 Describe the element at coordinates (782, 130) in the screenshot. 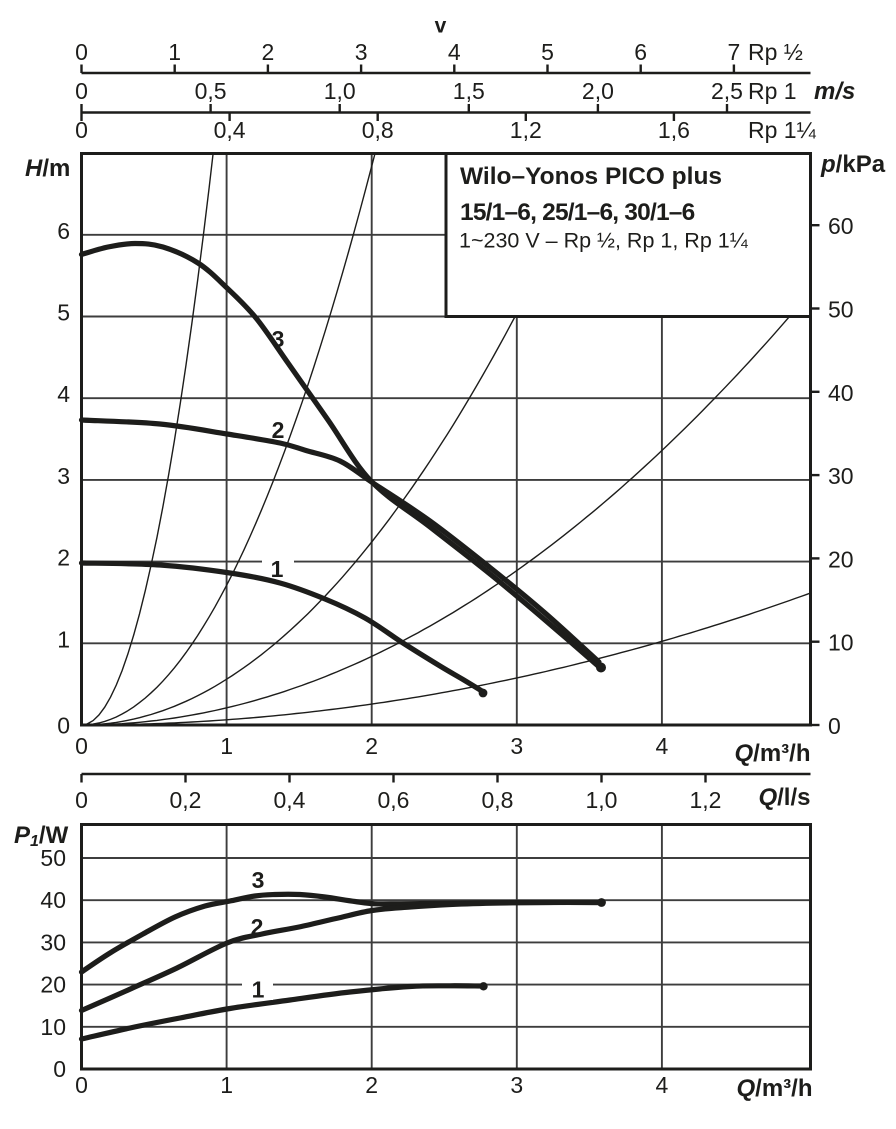

I see `svg-text: Rp 1¼` at that location.